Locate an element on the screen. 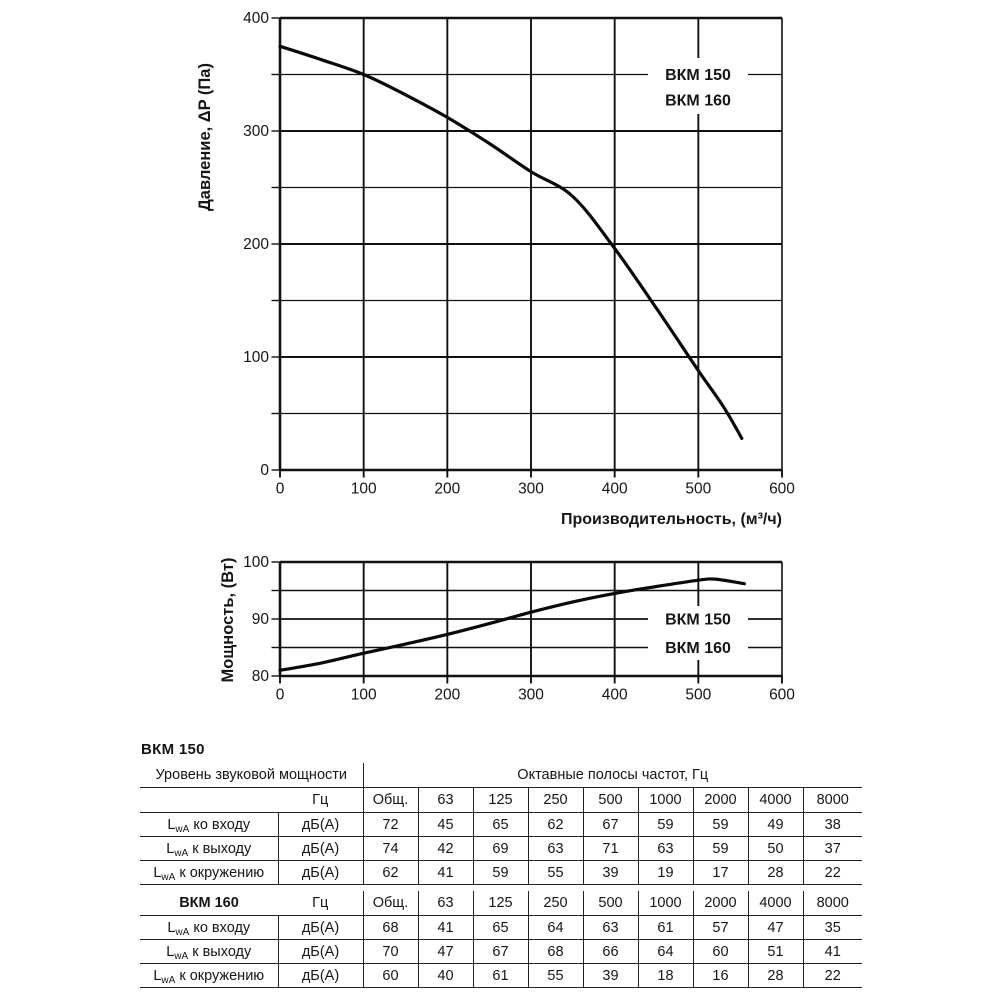 The image size is (1000, 1000). value-cell: 18 is located at coordinates (665, 975).